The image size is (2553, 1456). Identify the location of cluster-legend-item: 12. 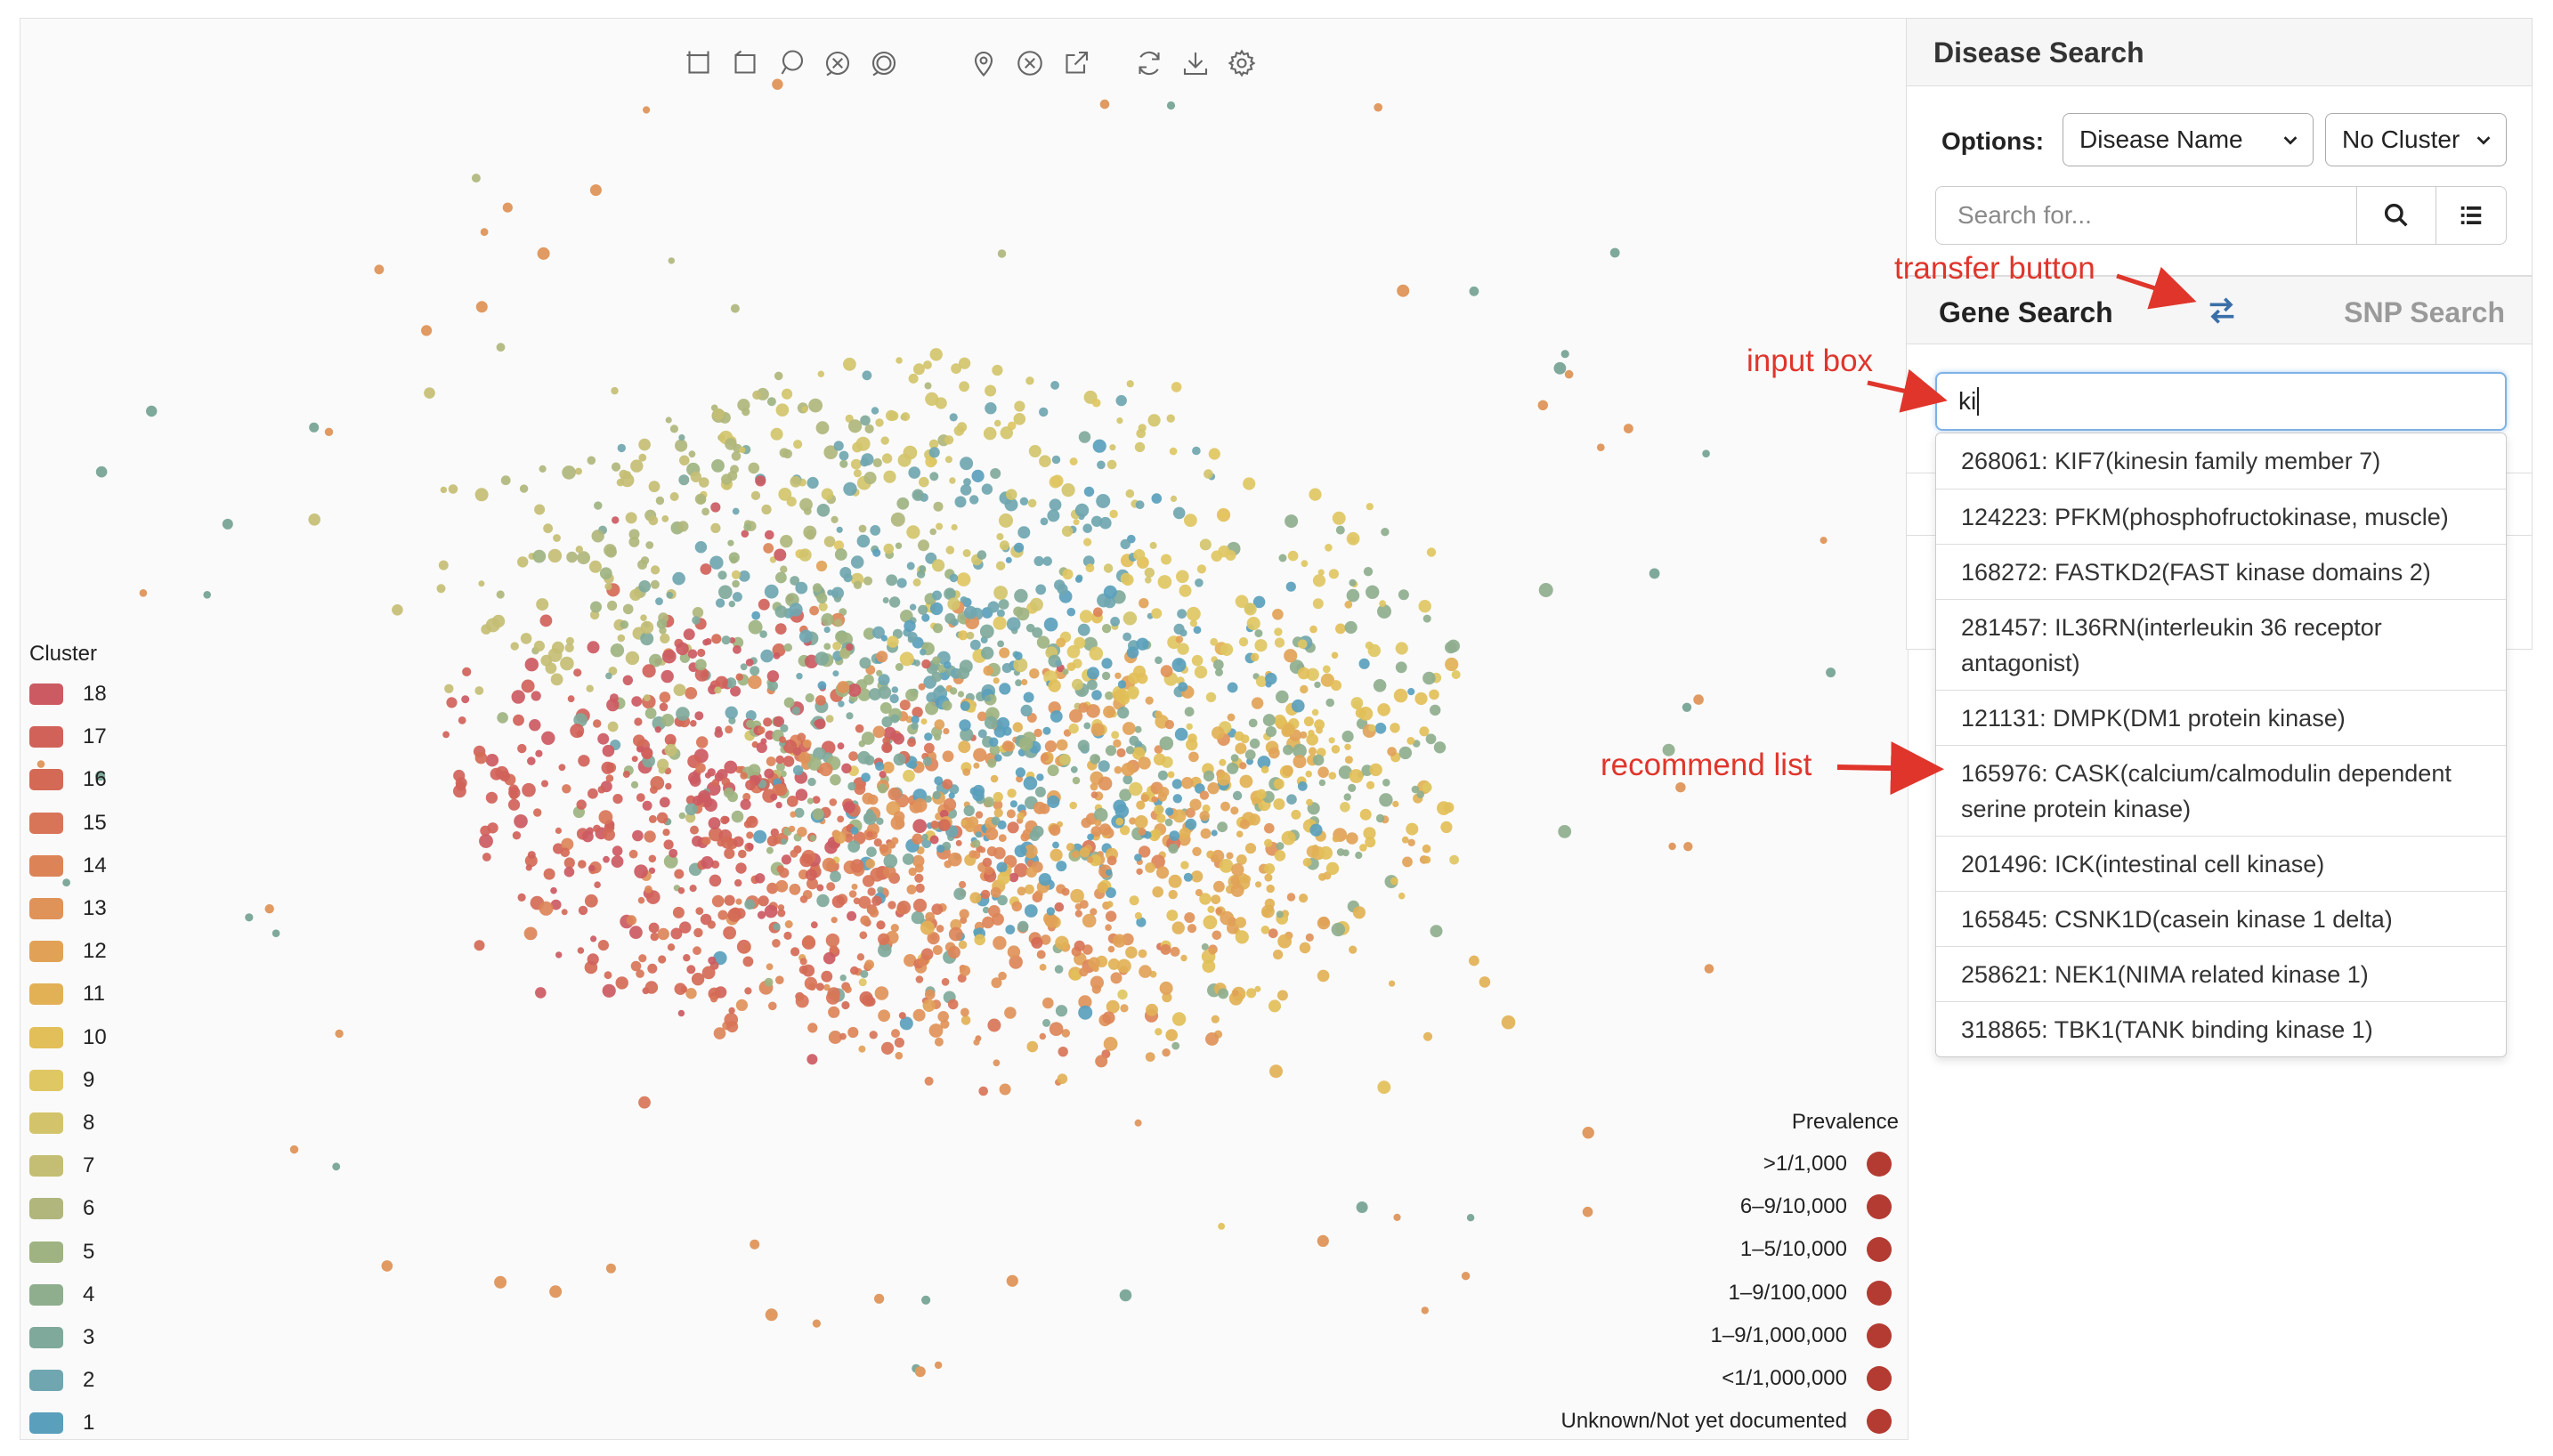
(68, 951).